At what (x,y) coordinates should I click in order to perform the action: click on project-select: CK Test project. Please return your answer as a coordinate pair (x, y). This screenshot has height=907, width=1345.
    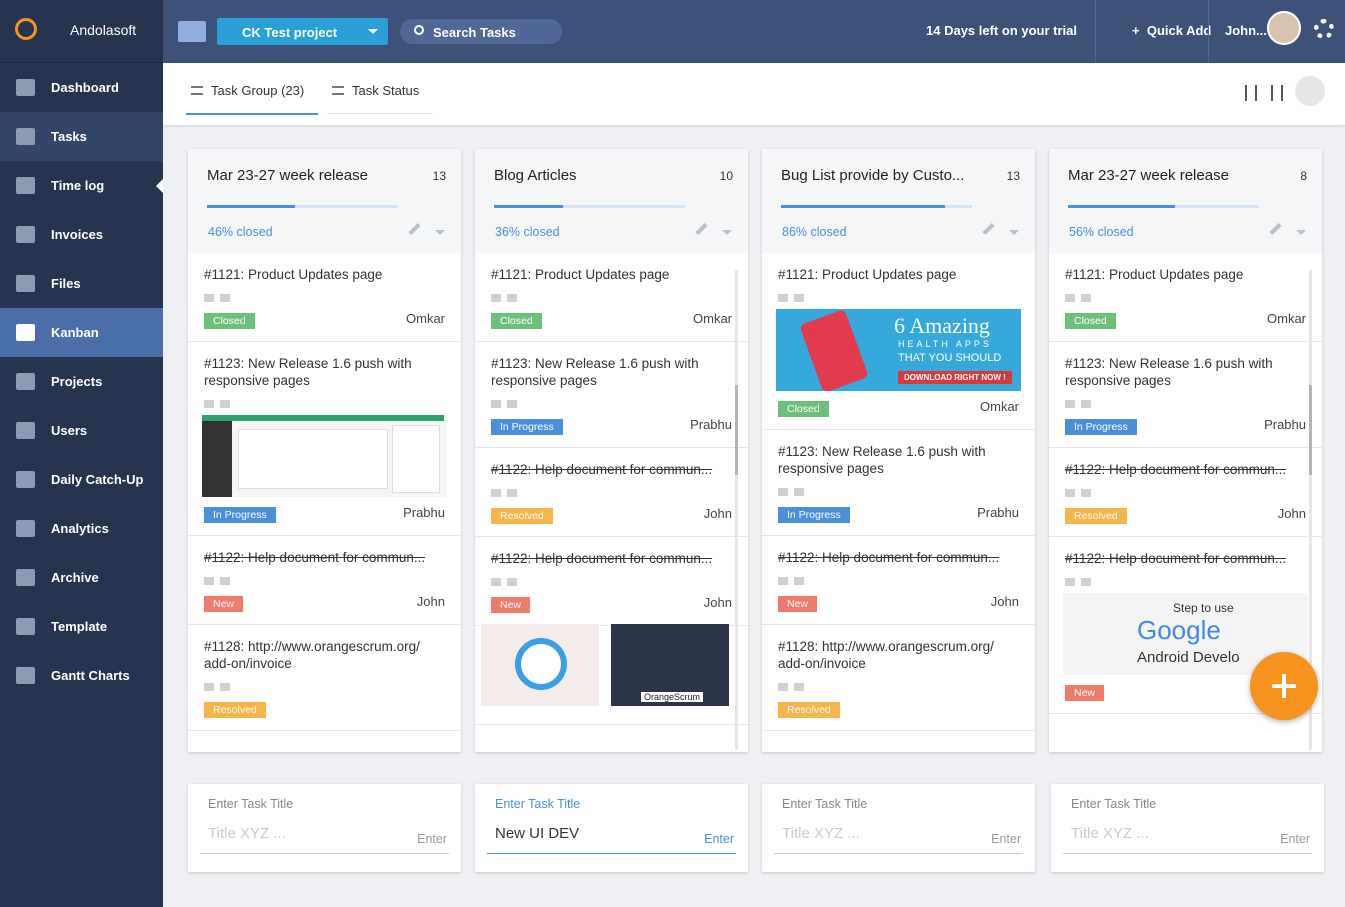
    Looking at the image, I should click on (302, 31).